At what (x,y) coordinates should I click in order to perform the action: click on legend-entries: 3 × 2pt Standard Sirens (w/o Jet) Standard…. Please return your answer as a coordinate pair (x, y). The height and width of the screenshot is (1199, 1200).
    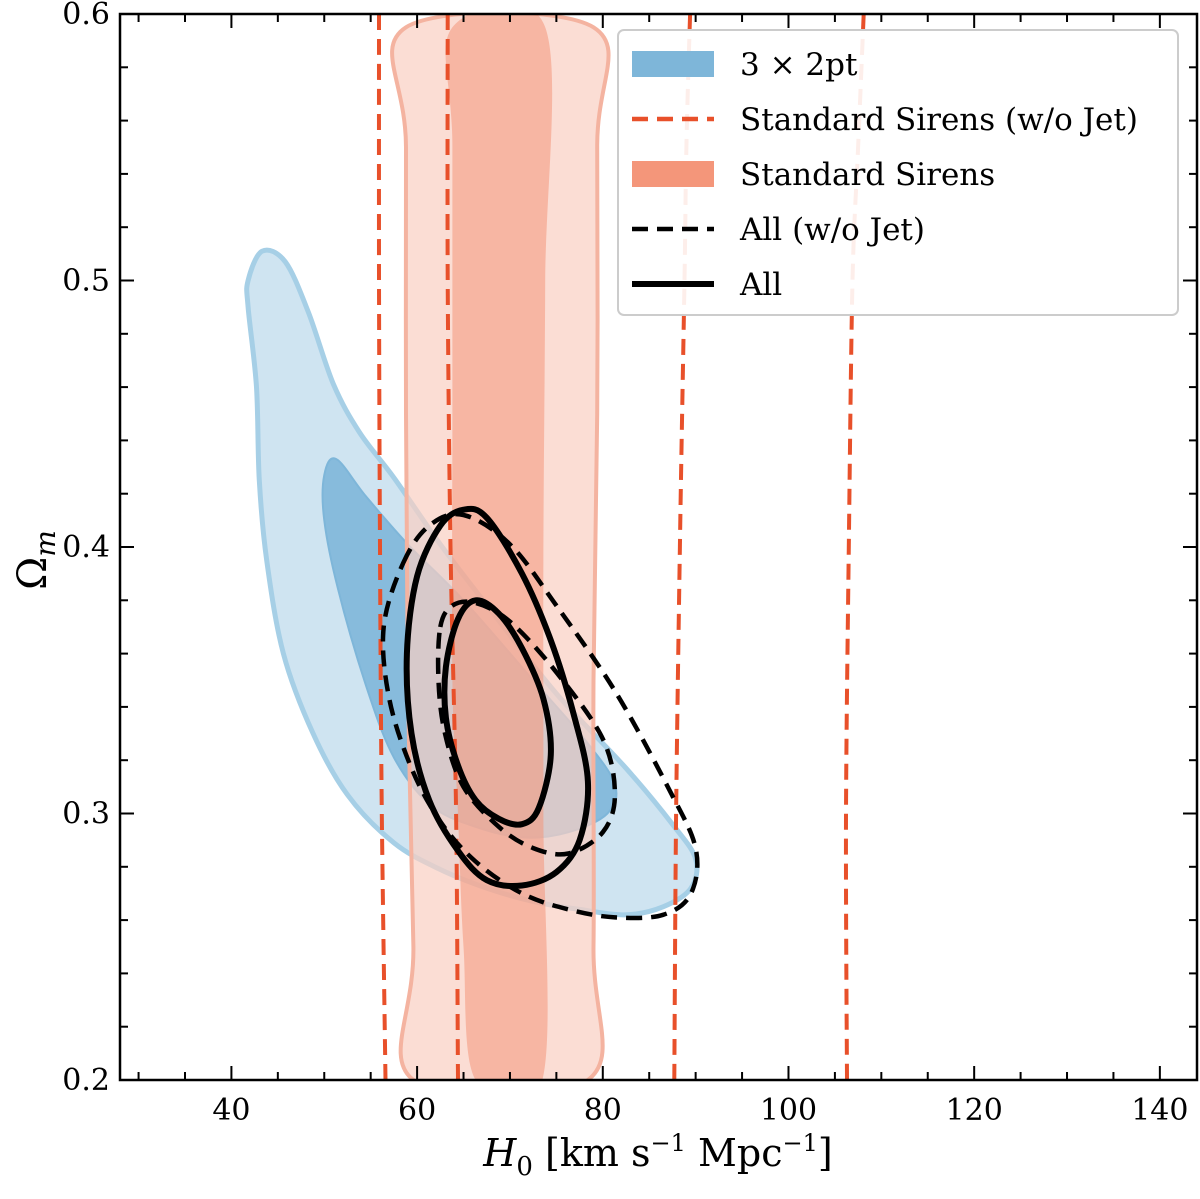
    Looking at the image, I should click on (885, 175).